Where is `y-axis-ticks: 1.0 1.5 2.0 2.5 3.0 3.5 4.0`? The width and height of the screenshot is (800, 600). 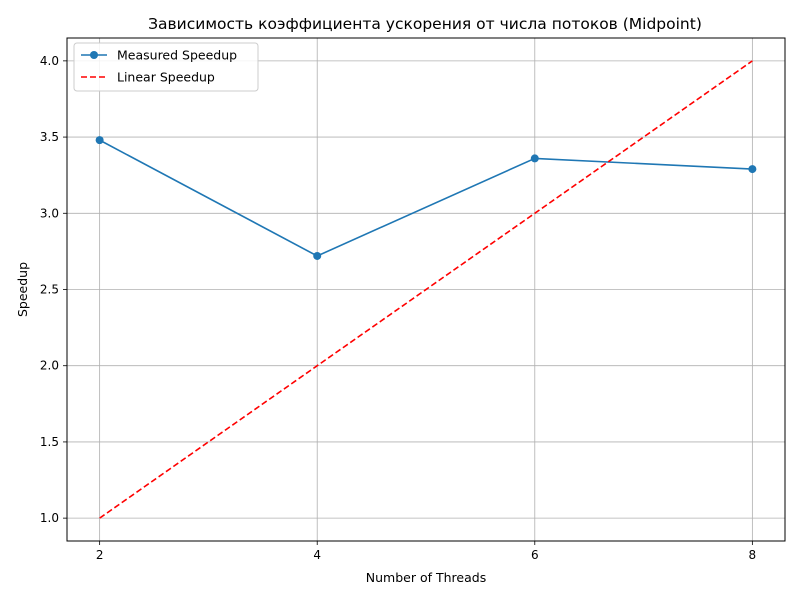 y-axis-ticks: 1.0 1.5 2.0 2.5 3.0 3.5 4.0 is located at coordinates (53, 289).